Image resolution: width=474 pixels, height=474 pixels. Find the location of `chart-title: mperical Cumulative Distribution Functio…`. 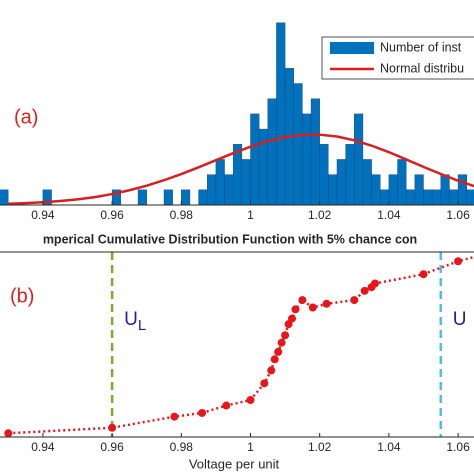

chart-title: mperical Cumulative Distribution Functio… is located at coordinates (230, 239).